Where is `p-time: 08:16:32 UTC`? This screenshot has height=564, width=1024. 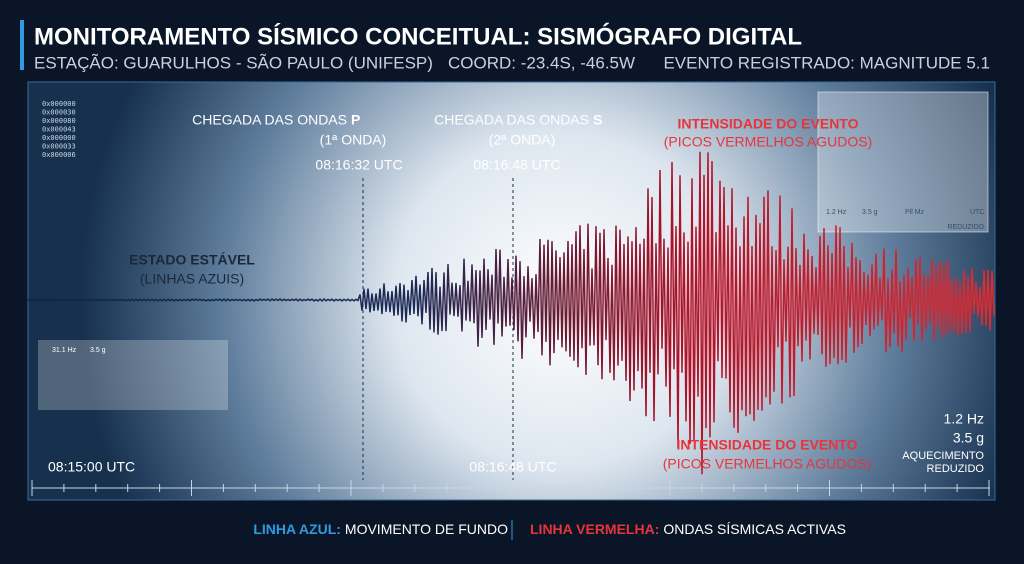
p-time: 08:16:32 UTC is located at coordinates (358, 165).